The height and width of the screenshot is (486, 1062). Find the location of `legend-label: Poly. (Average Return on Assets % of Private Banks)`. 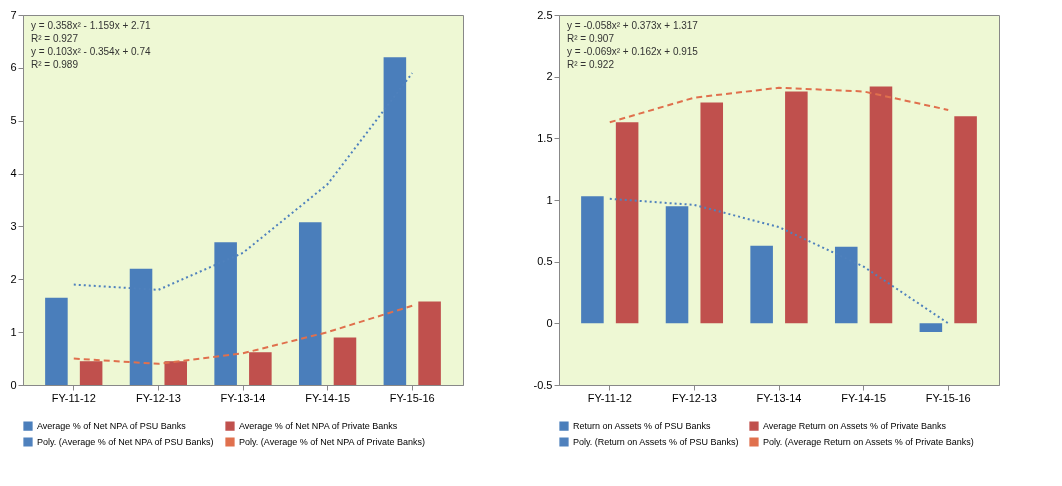

legend-label: Poly. (Average Return on Assets % of Private Banks) is located at coordinates (868, 442).